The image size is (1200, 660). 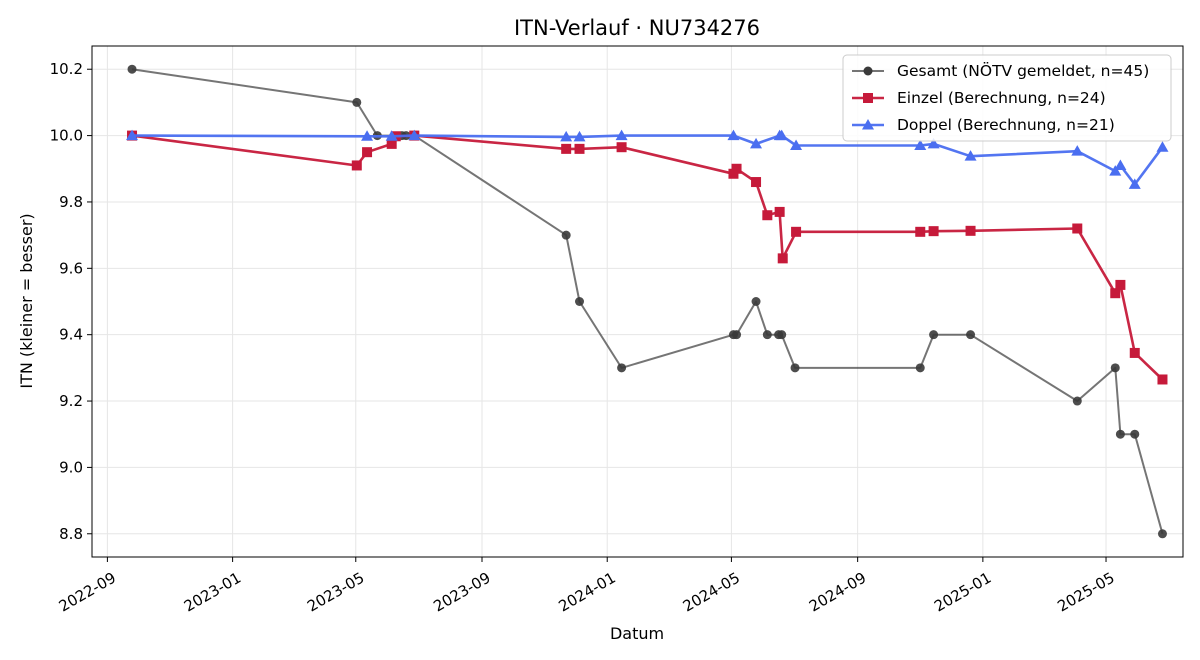 I want to click on y-axis-label: ITN (kleiner = besser), so click(x=26, y=300).